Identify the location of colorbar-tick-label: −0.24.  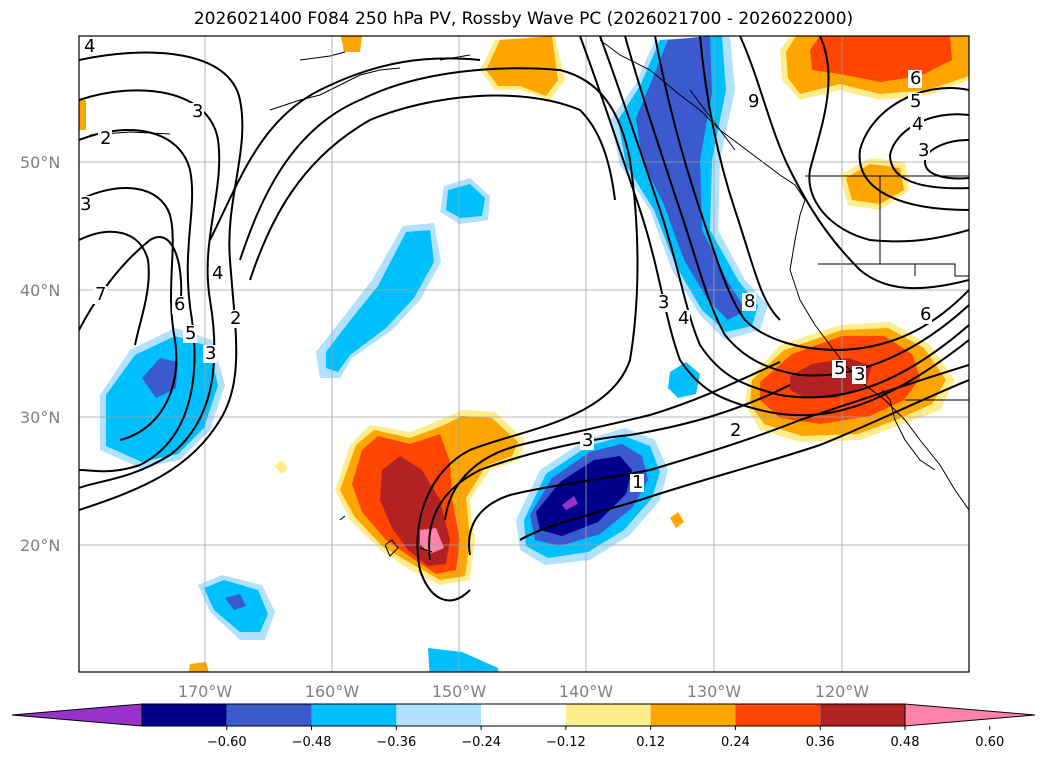
(481, 742).